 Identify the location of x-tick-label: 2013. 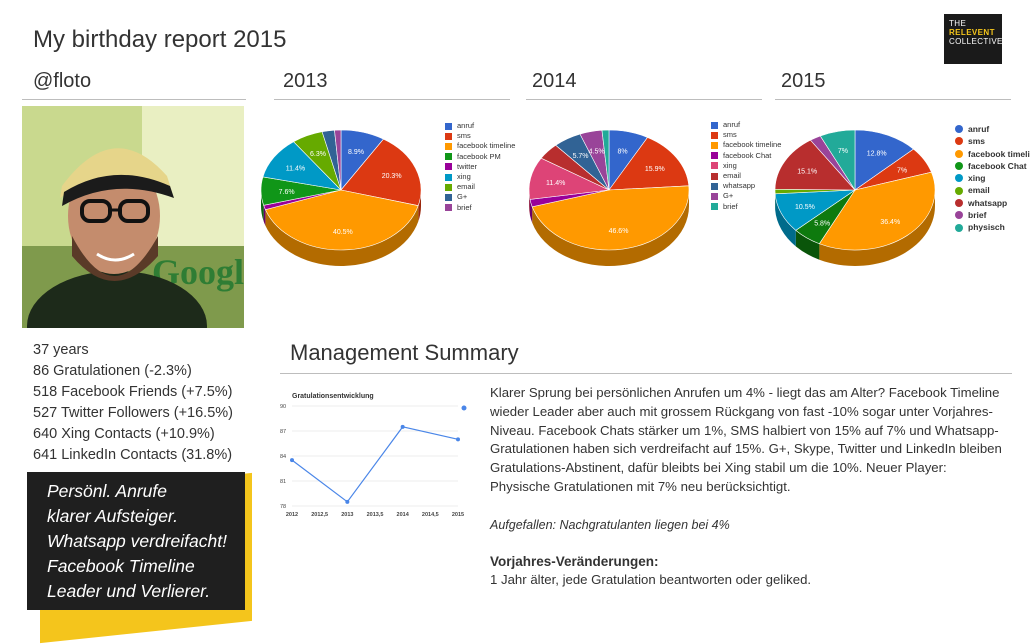
(347, 515).